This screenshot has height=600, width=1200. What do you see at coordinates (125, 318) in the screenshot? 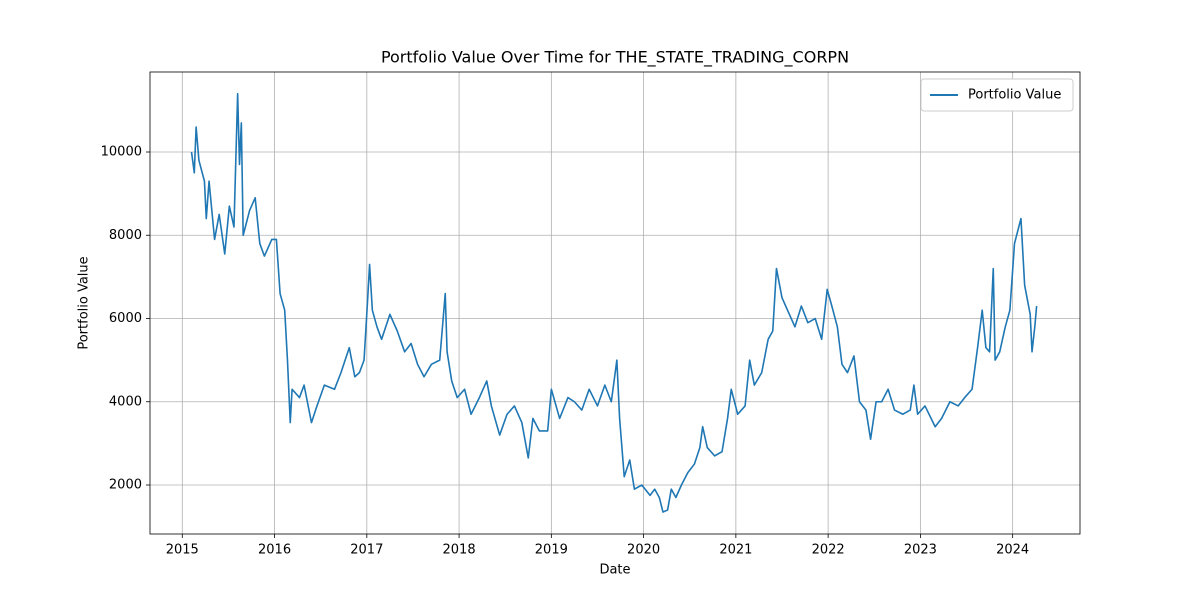
I see `y-tick-label: 6000` at bounding box center [125, 318].